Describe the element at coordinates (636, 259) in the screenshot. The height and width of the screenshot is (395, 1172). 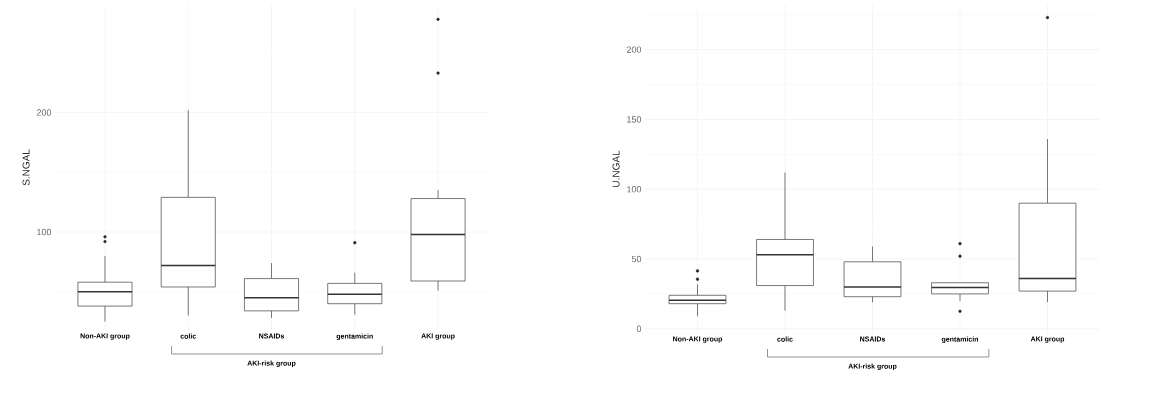
I see `y-tick-label: 50` at that location.